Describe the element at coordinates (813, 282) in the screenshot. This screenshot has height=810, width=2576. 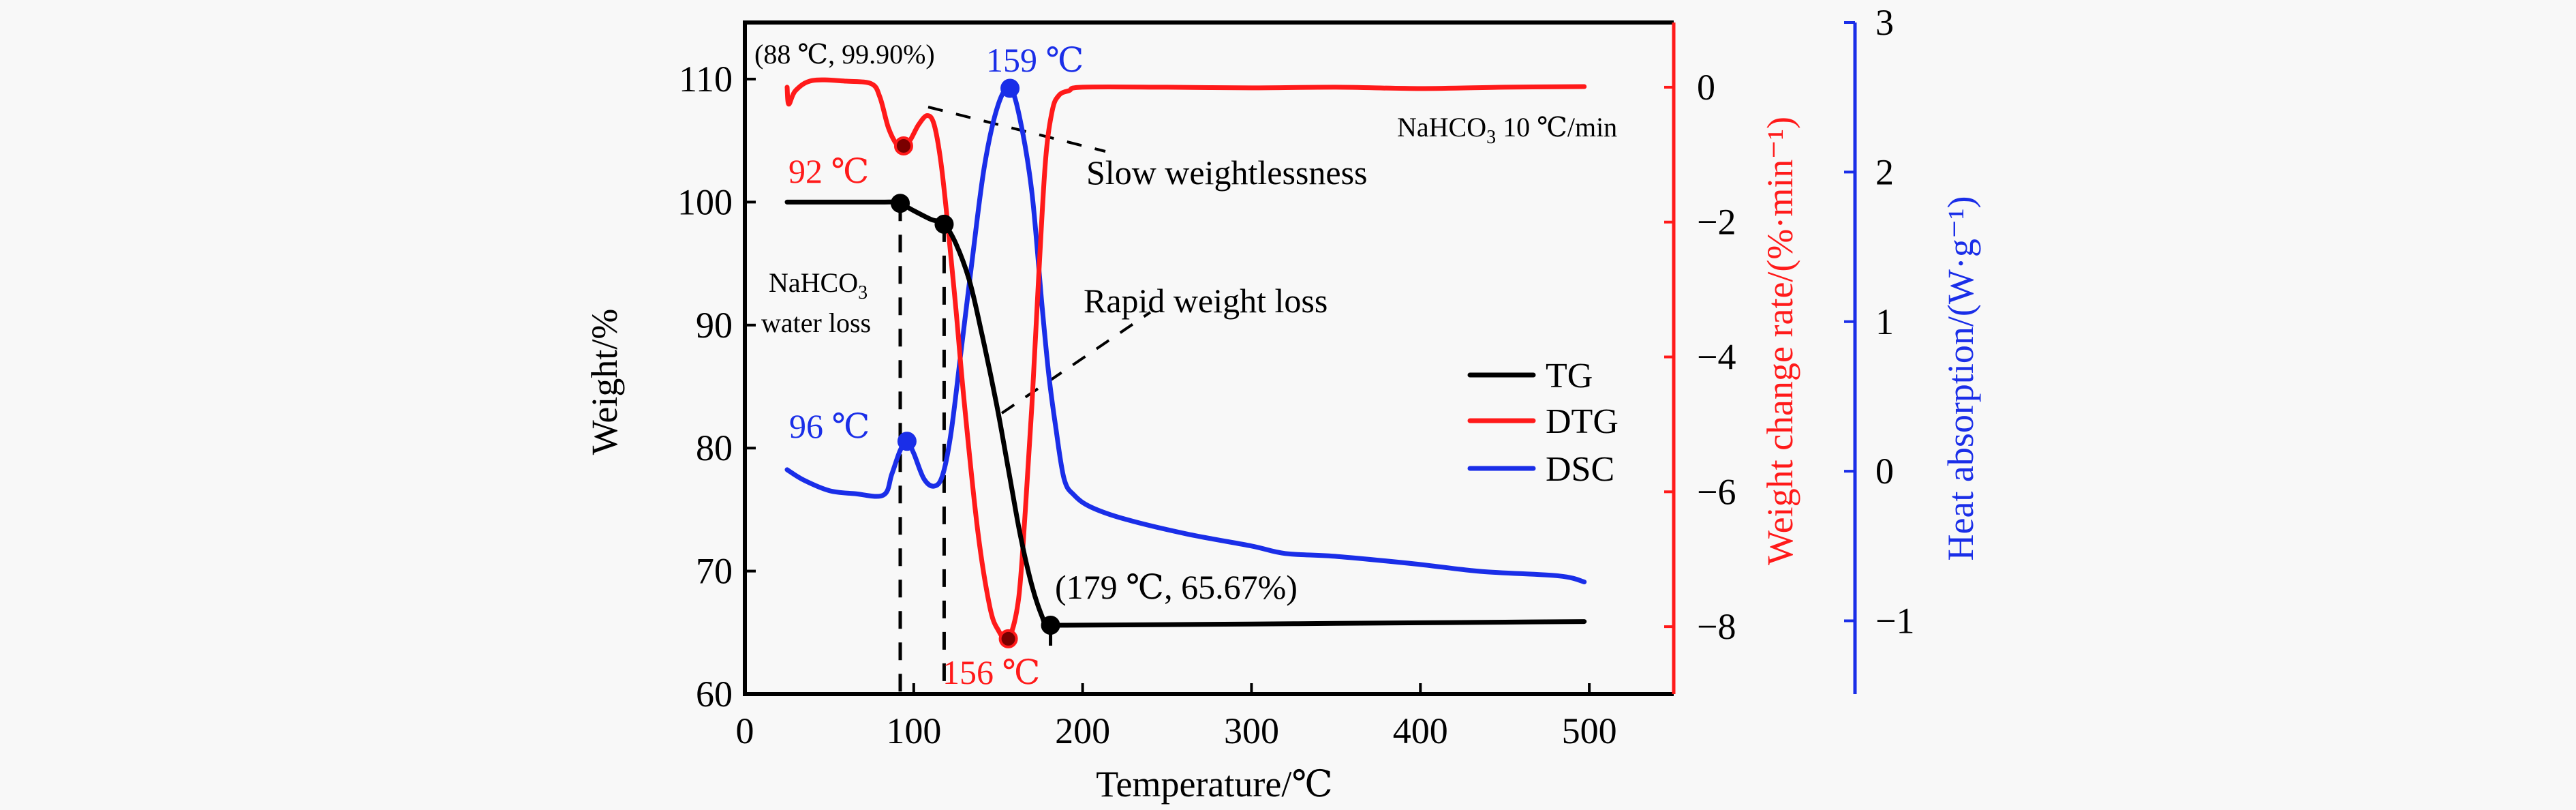
I see `nahco3-prefix: NaHCO` at that location.